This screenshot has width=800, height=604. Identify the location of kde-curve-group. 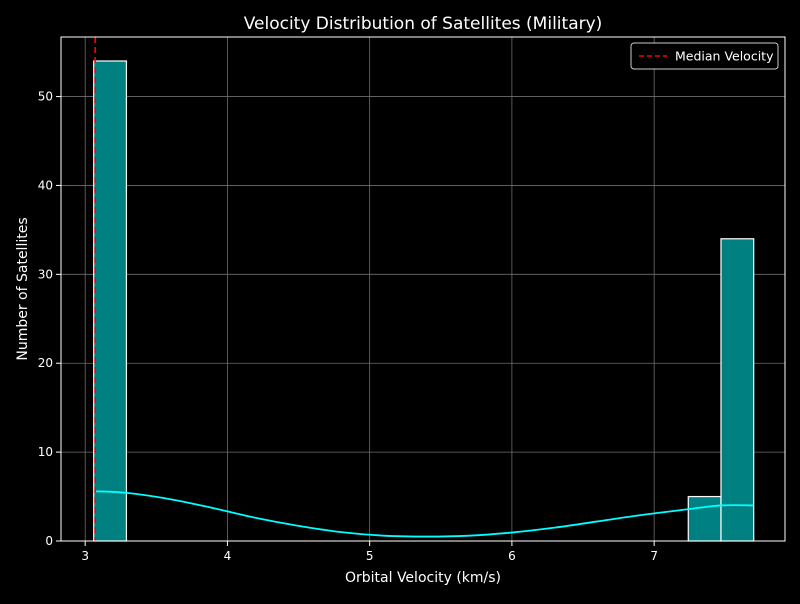
(423, 514).